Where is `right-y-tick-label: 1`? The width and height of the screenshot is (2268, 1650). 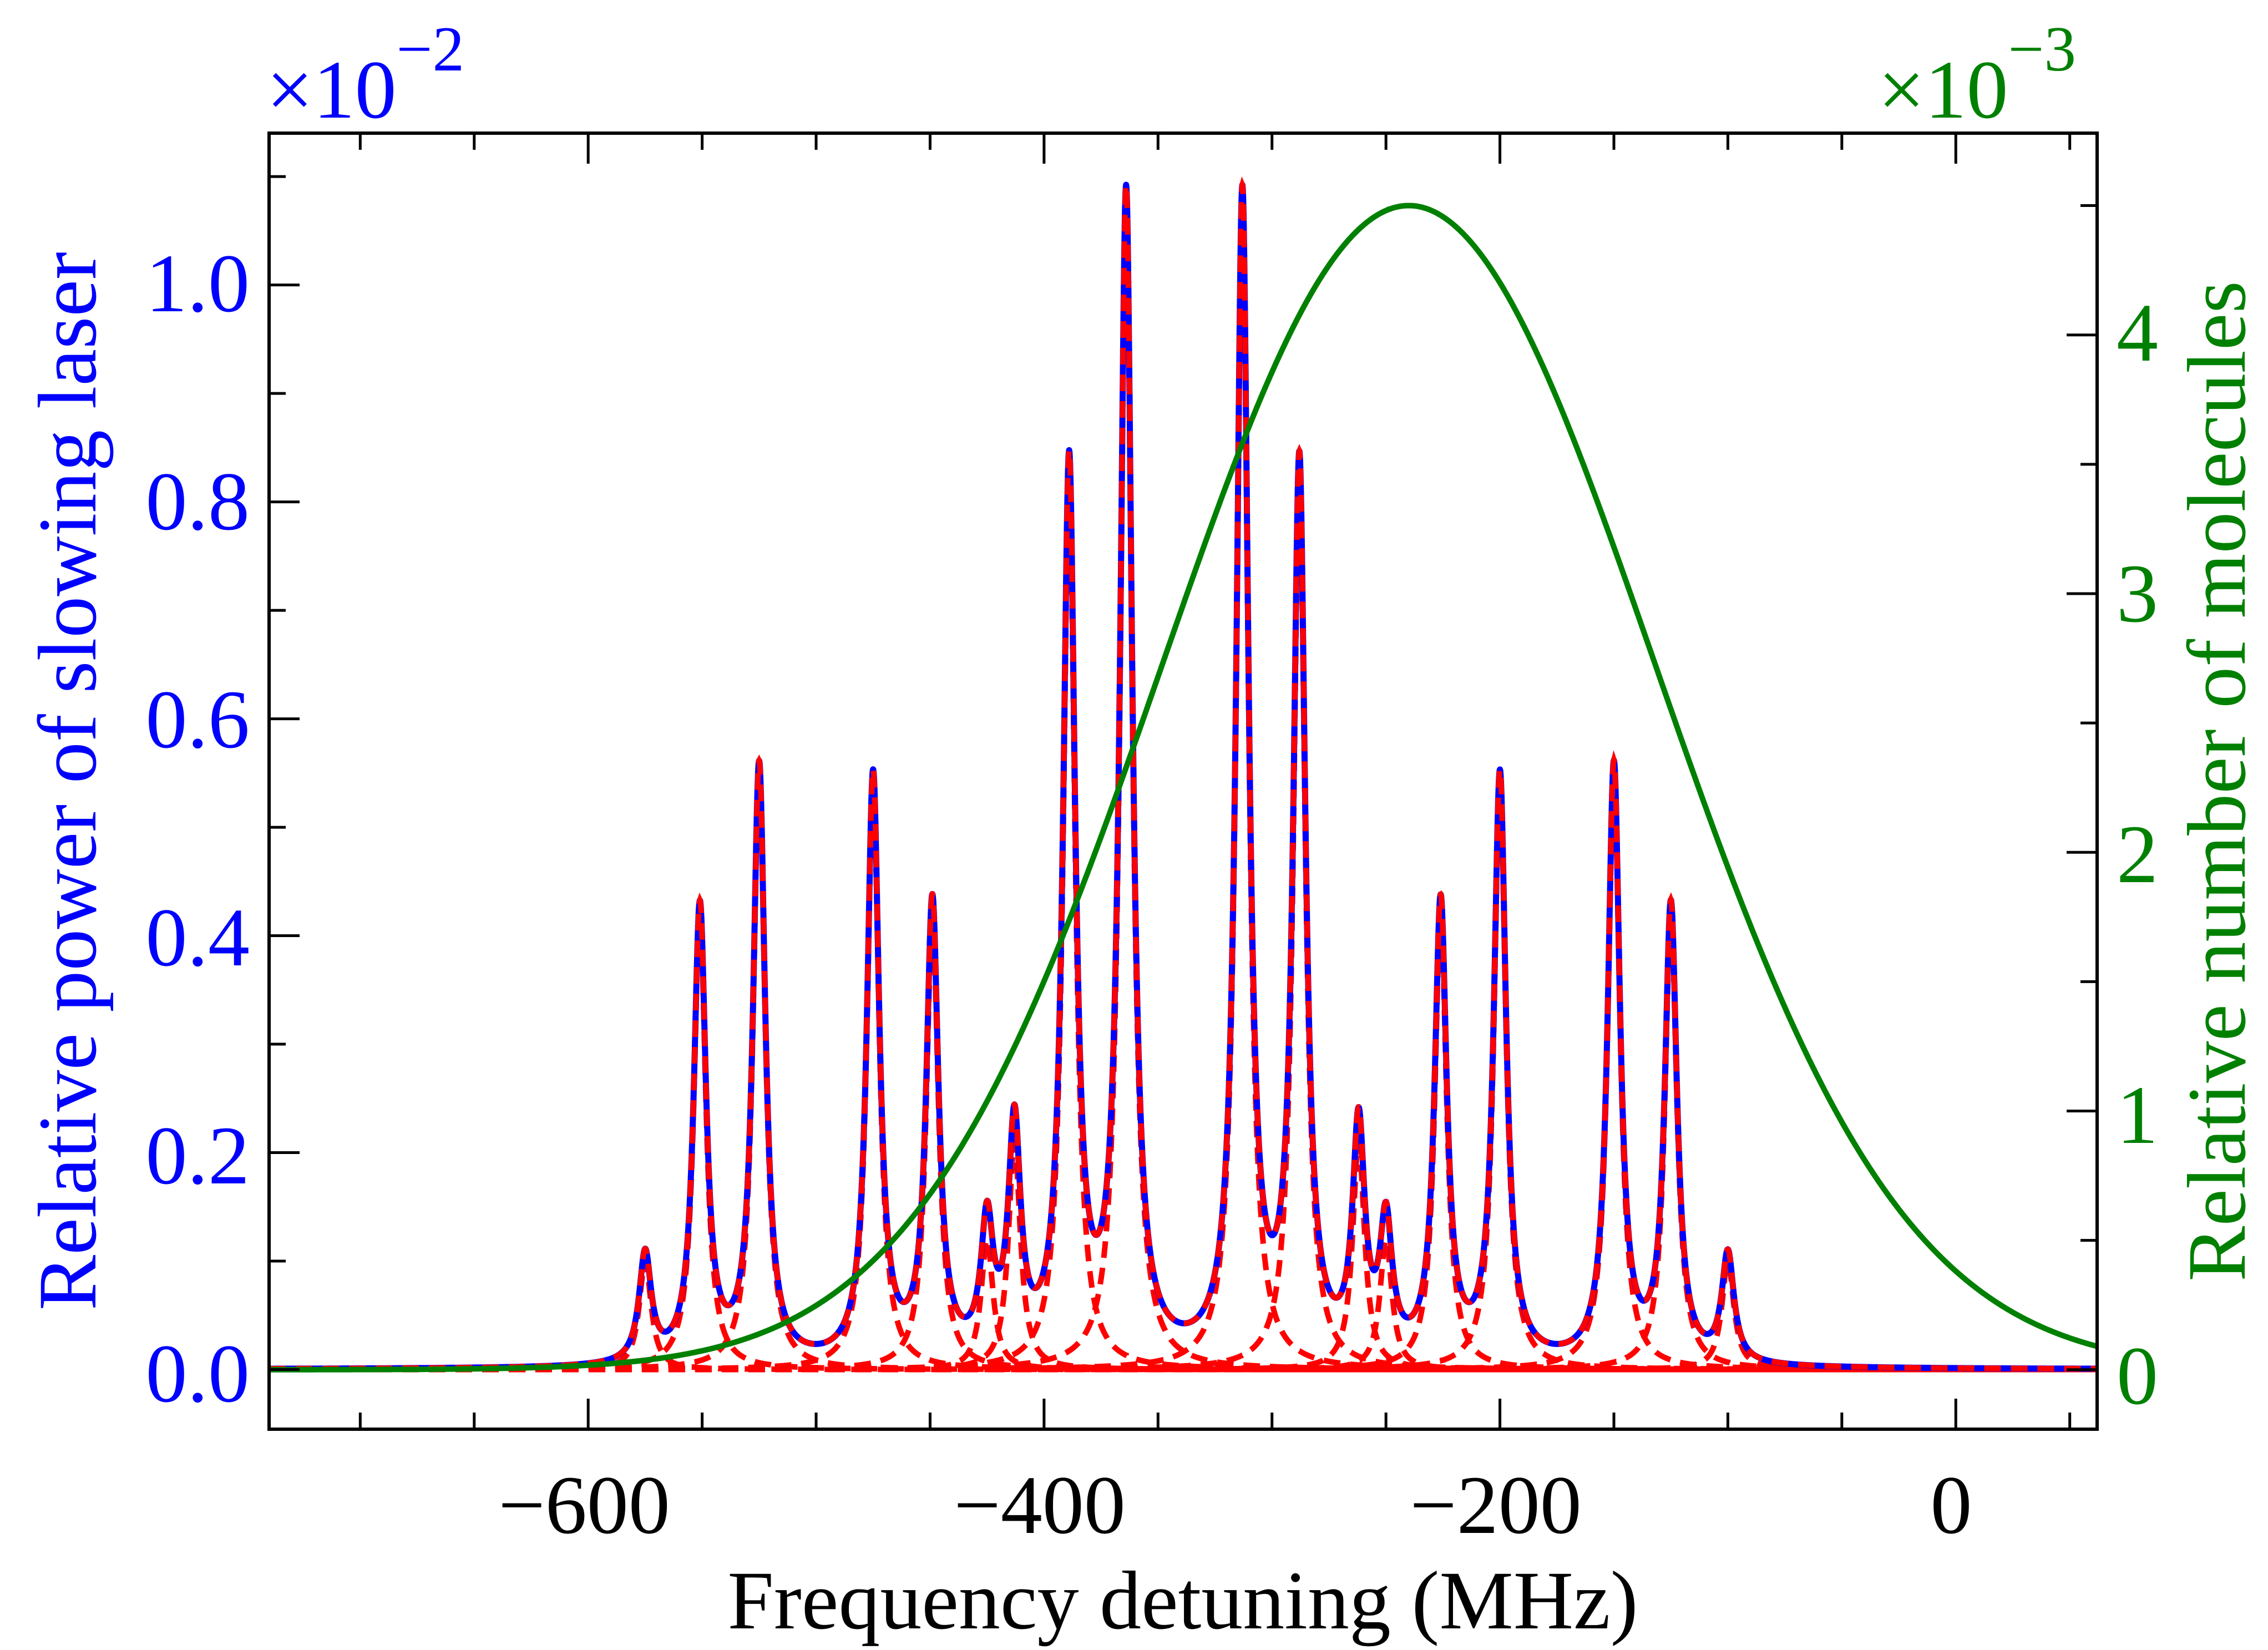
right-y-tick-label: 1 is located at coordinates (2137, 1115).